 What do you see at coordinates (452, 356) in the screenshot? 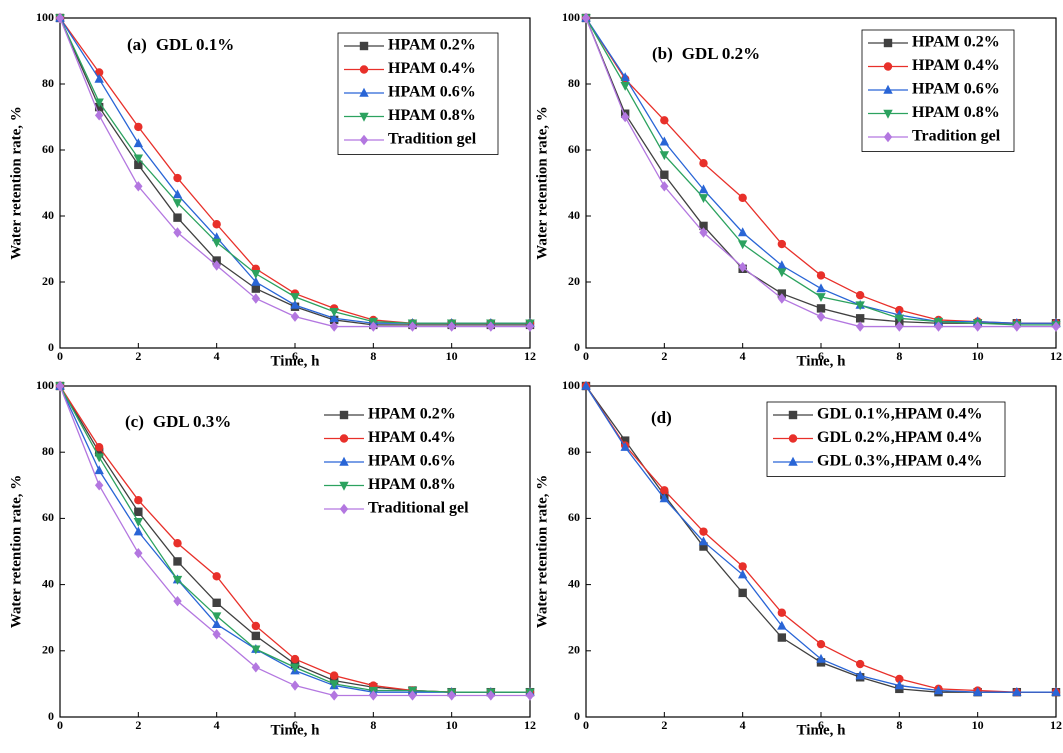
I see `x-tick-label: 10` at bounding box center [452, 356].